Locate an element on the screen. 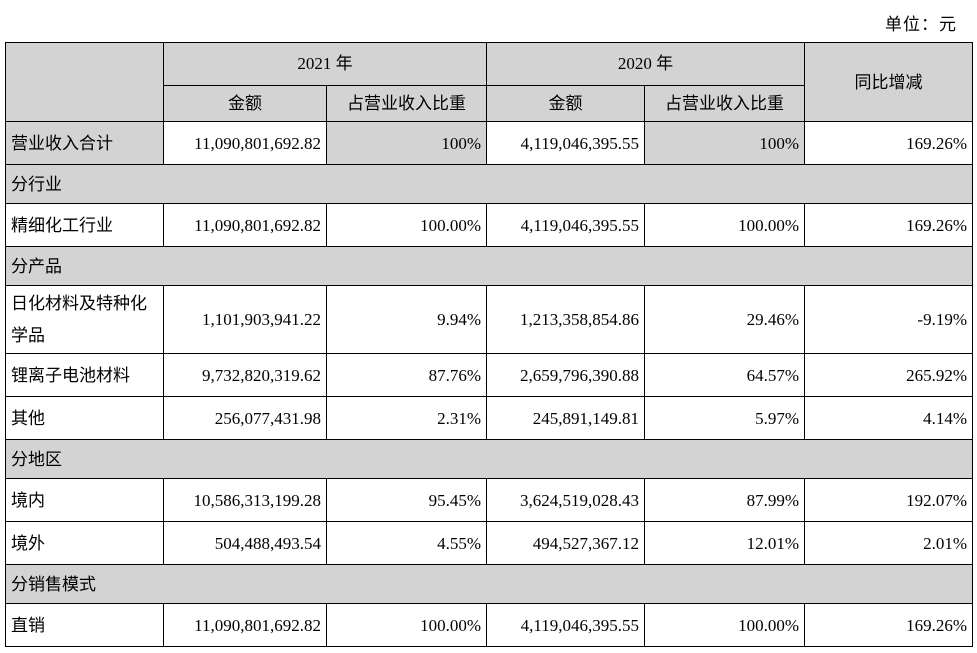 Image resolution: width=977 pixels, height=653 pixels. amount-2021-cell: 256,077,431.98 is located at coordinates (245, 418).